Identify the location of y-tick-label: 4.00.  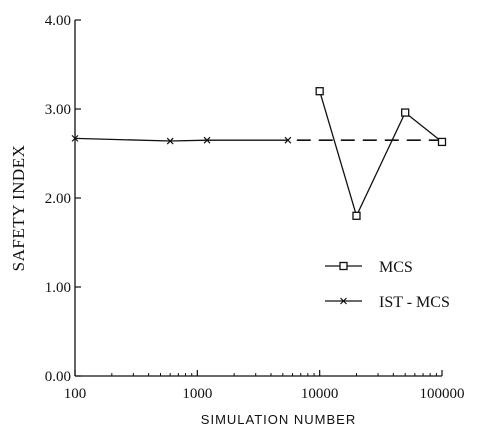
(58, 21).